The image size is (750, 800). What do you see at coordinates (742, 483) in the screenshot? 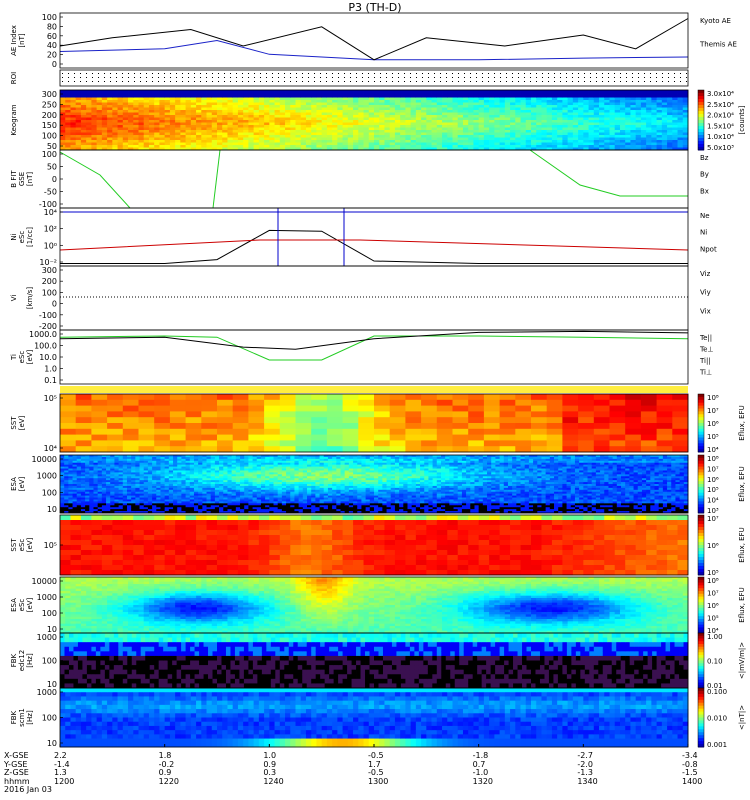
I see `esa1-cbar-label: Eflux, EFU` at bounding box center [742, 483].